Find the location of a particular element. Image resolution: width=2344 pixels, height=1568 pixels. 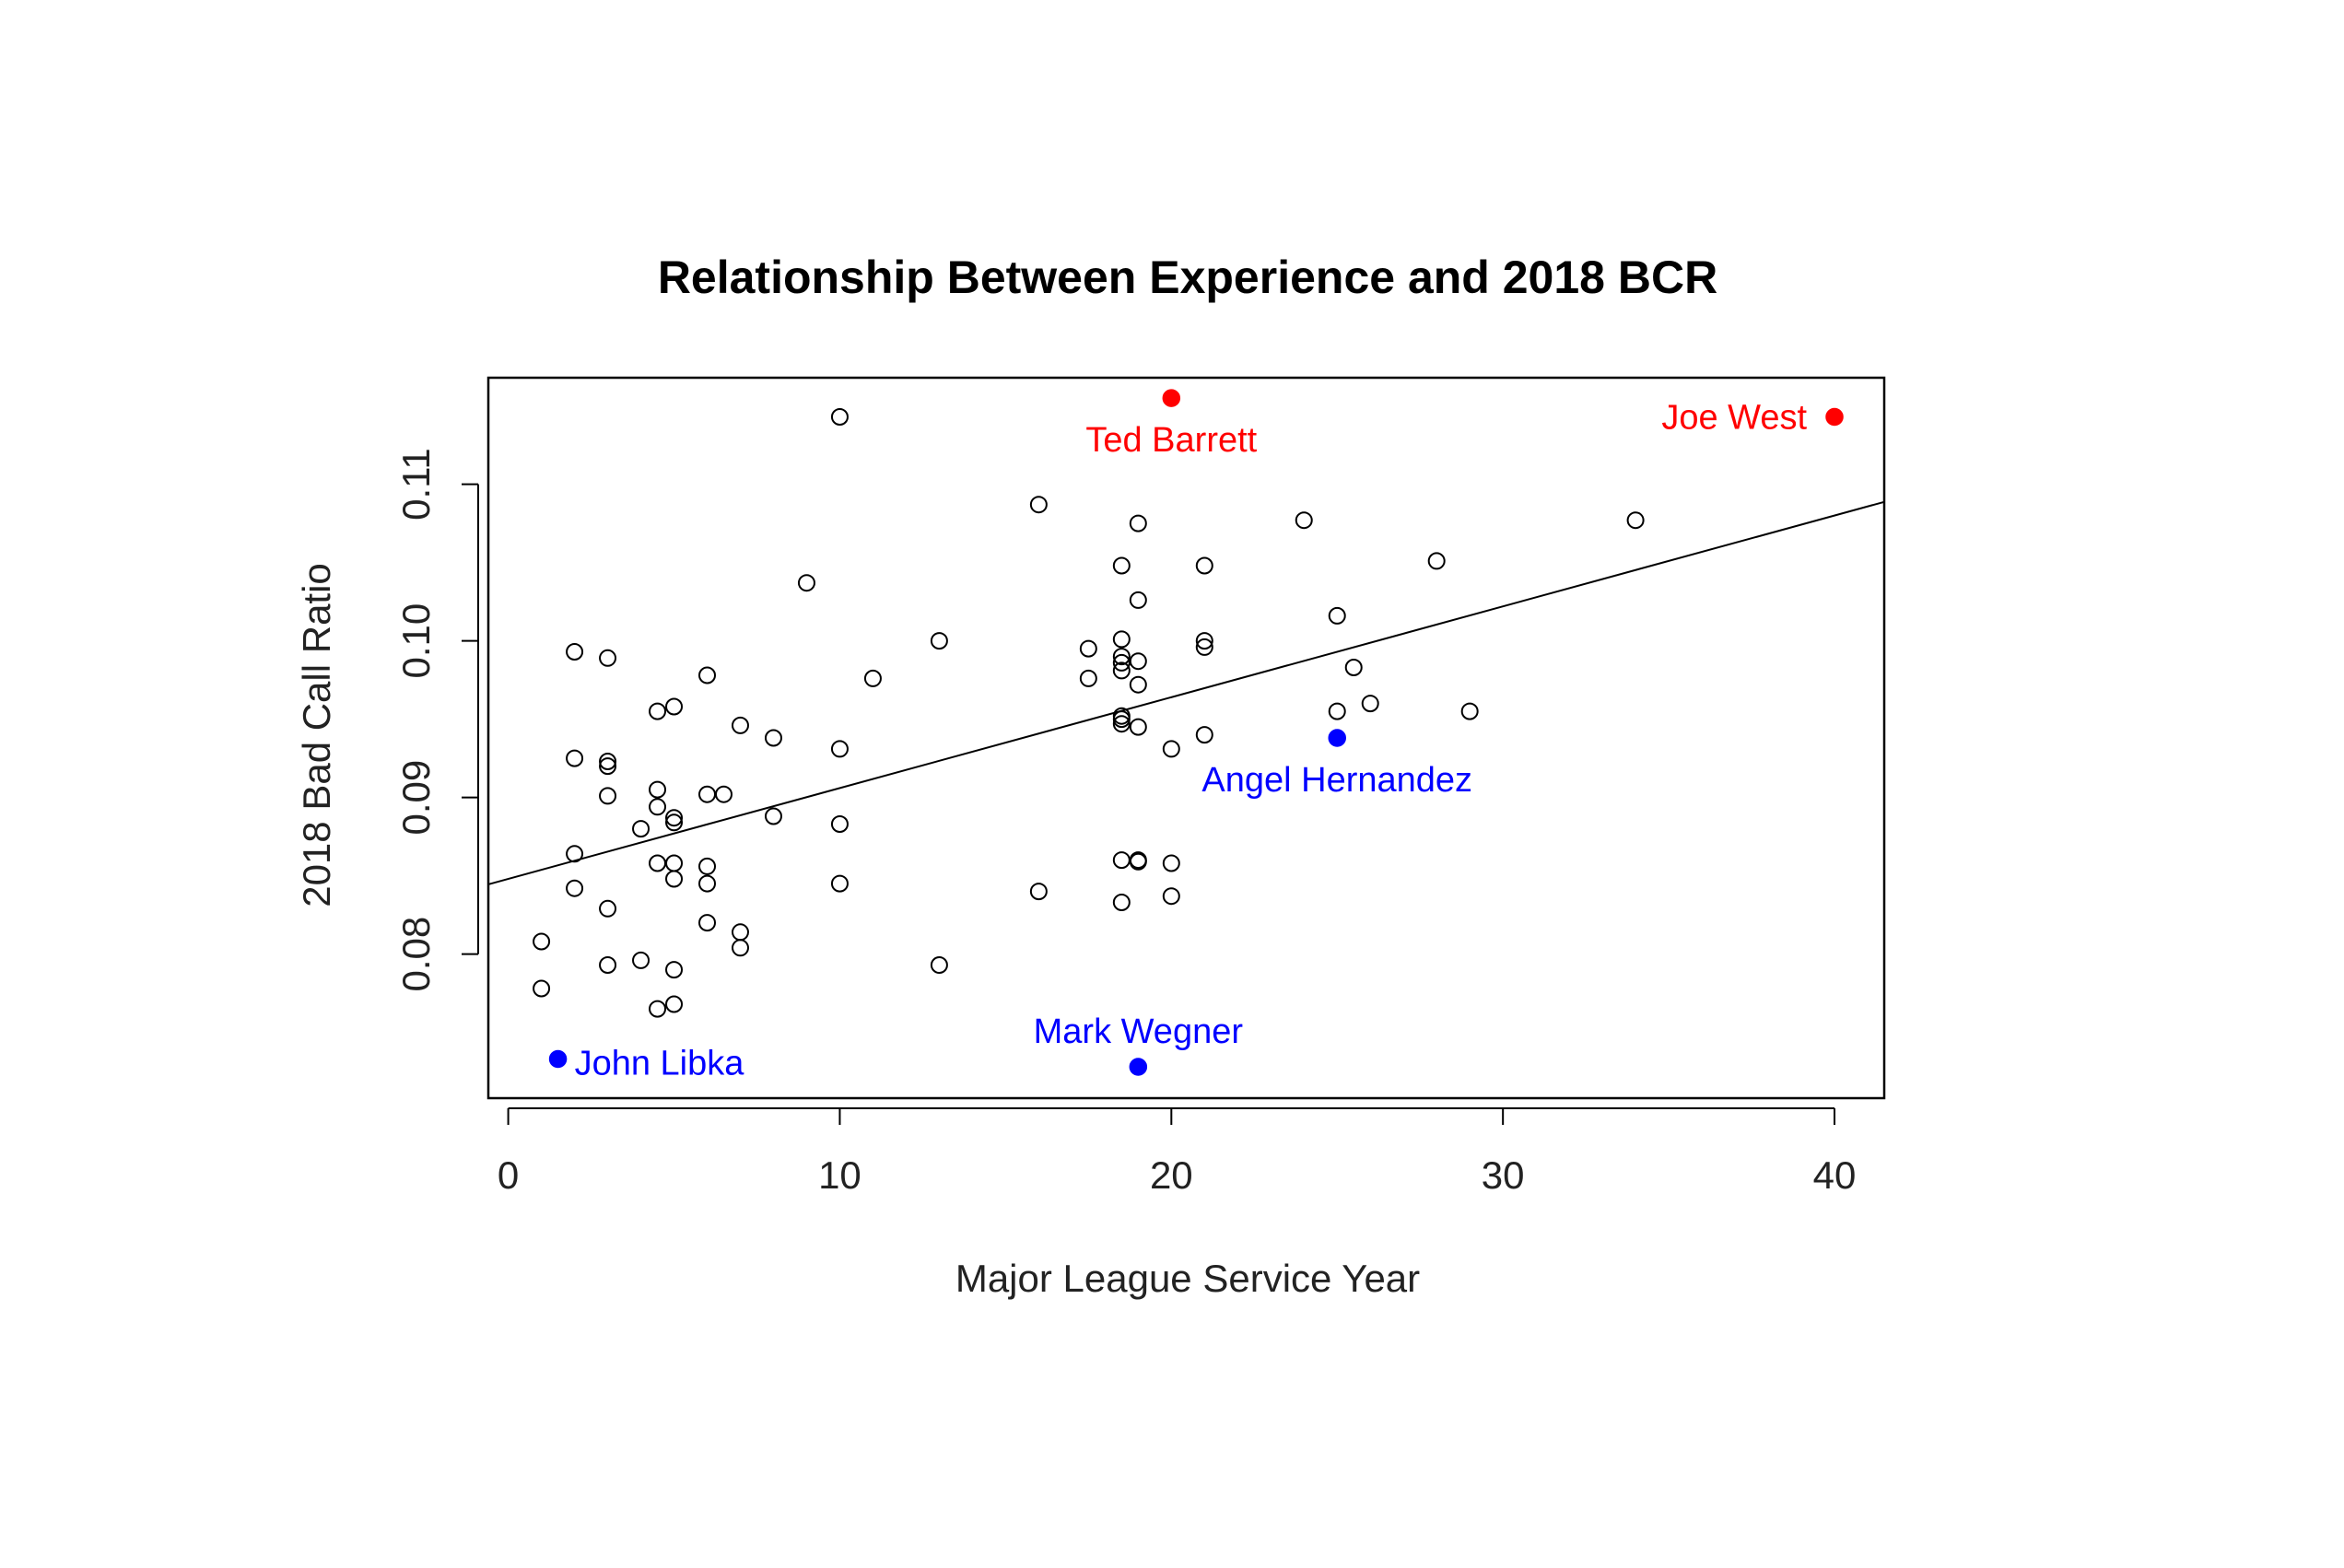

regression-line is located at coordinates (1186, 692).